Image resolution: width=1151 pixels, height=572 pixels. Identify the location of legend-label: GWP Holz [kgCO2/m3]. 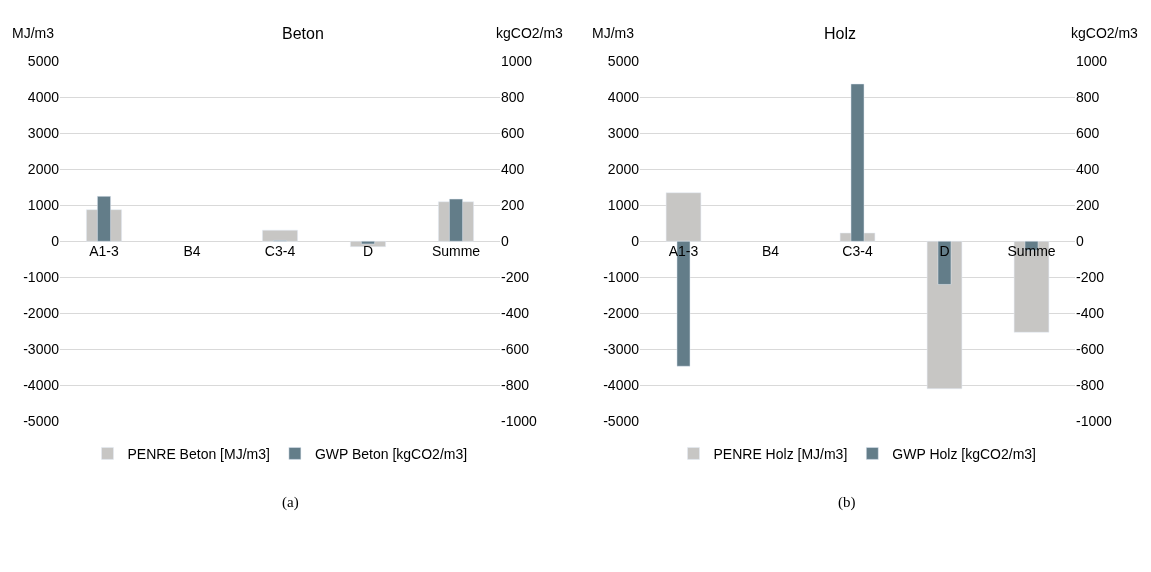
(964, 453).